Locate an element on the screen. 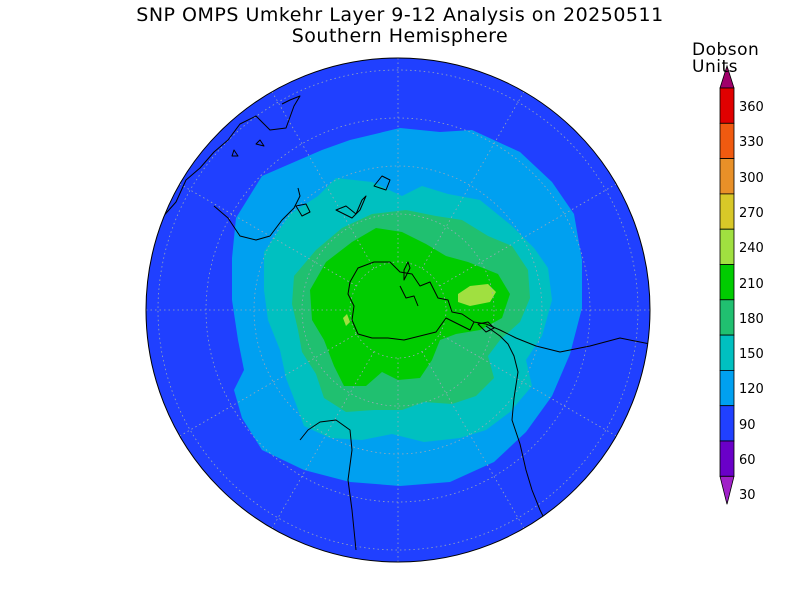  colorbar-tick-label: 180 is located at coordinates (751, 319).